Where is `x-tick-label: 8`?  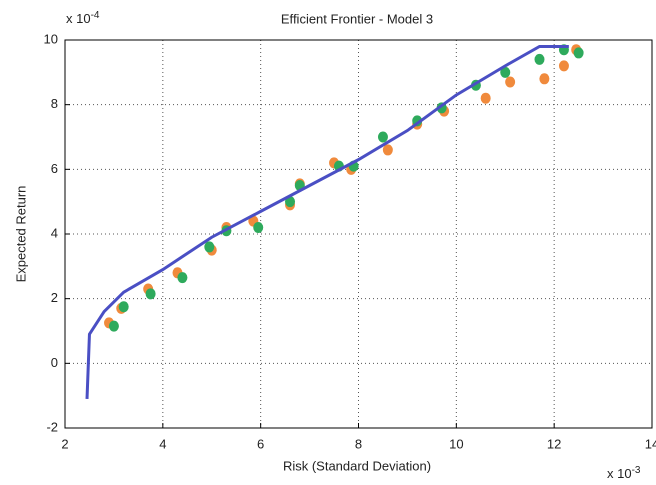 x-tick-label: 8 is located at coordinates (358, 443).